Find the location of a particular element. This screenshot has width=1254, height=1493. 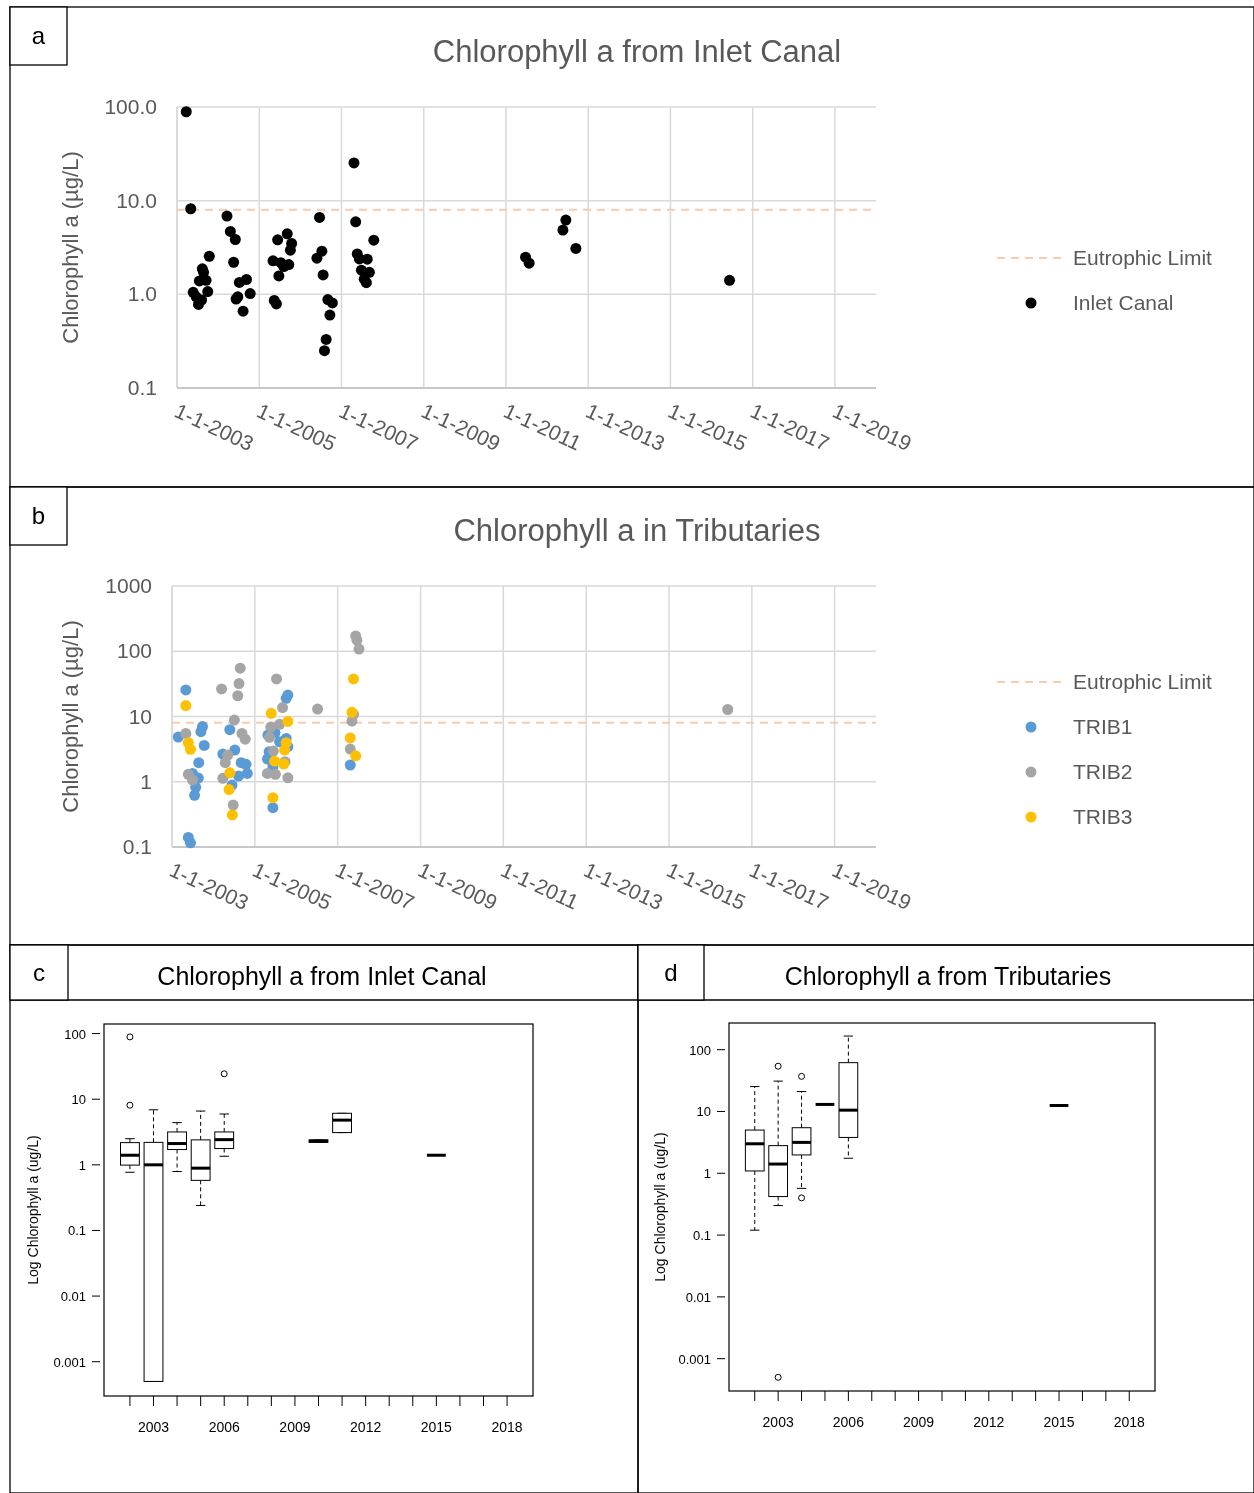

y-tick-label: 0.001 is located at coordinates (694, 1359).